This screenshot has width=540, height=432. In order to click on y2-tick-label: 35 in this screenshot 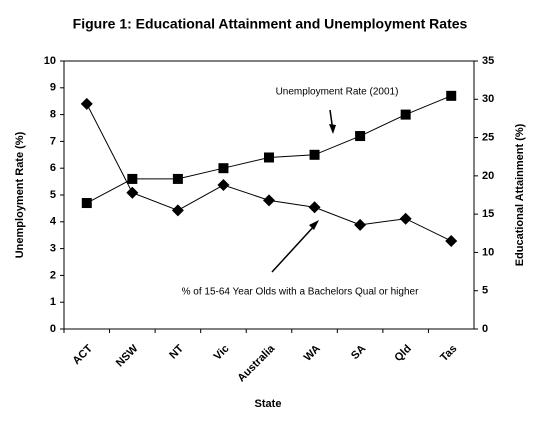, I will do `click(488, 61)`.